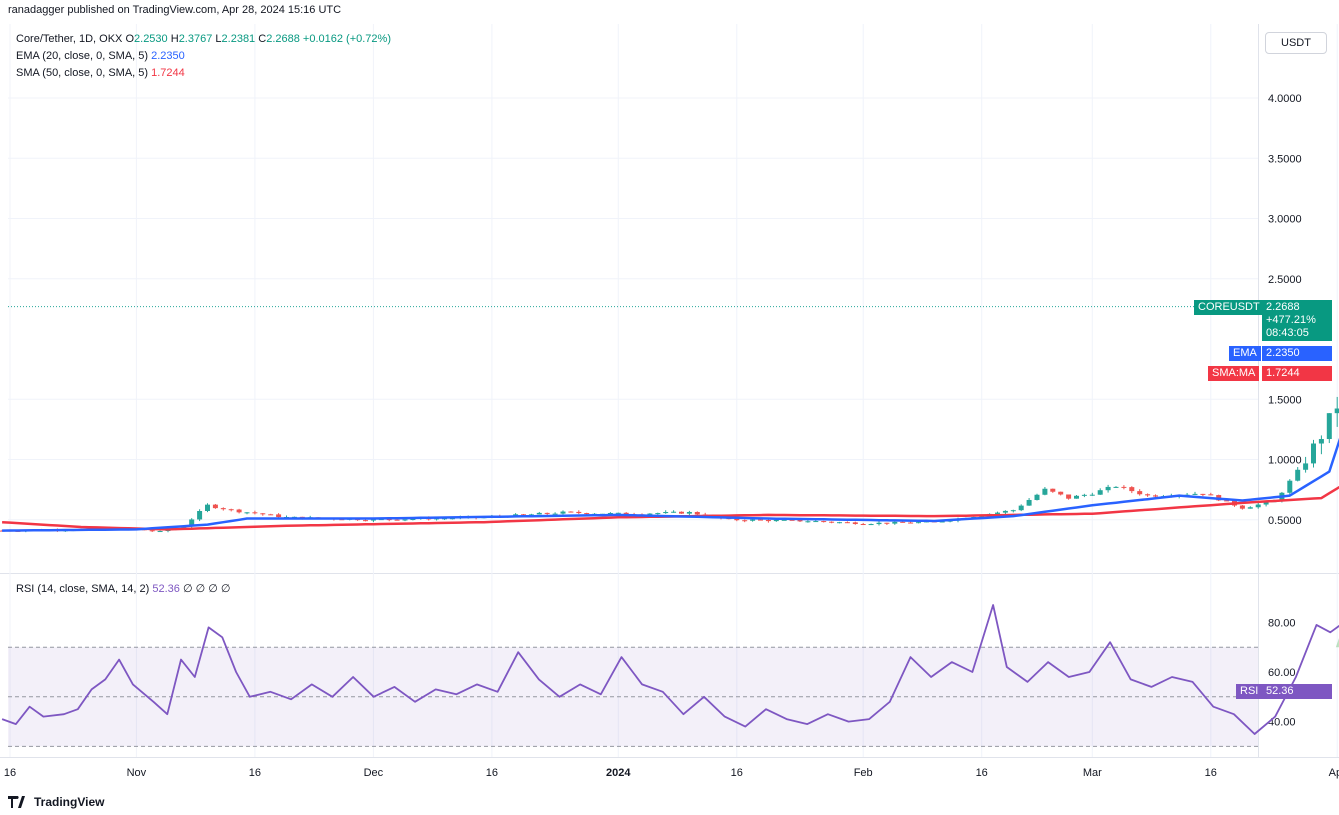 This screenshot has width=1339, height=815. Describe the element at coordinates (670, 508) in the screenshot. I see `sma-line` at that location.